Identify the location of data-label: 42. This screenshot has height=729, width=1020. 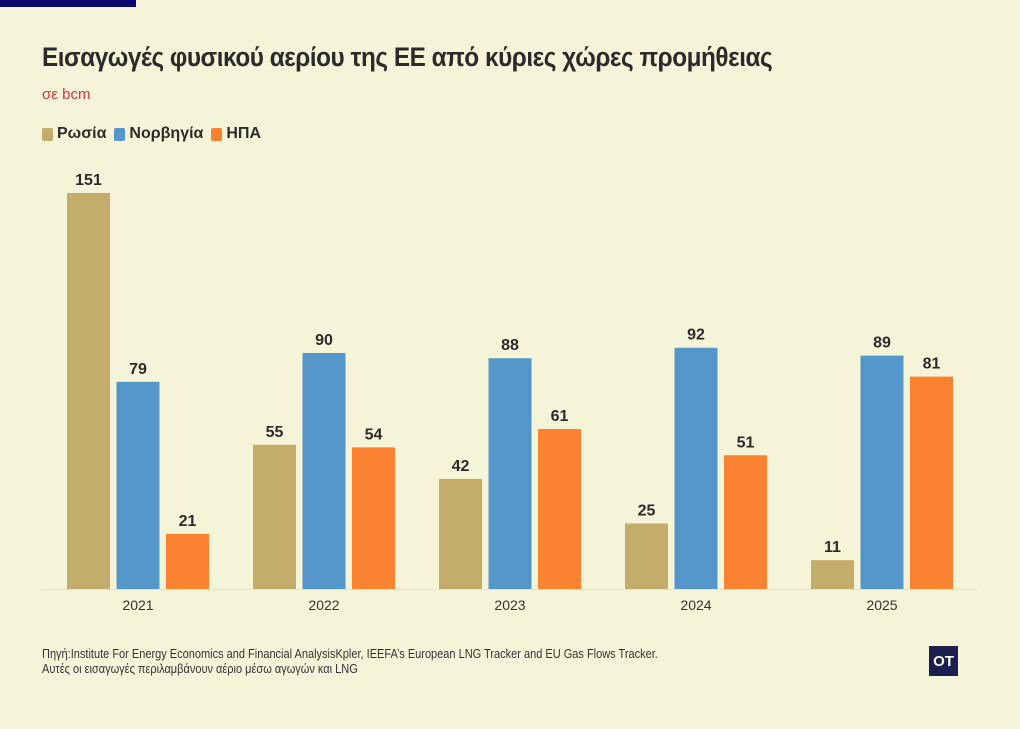
(461, 466).